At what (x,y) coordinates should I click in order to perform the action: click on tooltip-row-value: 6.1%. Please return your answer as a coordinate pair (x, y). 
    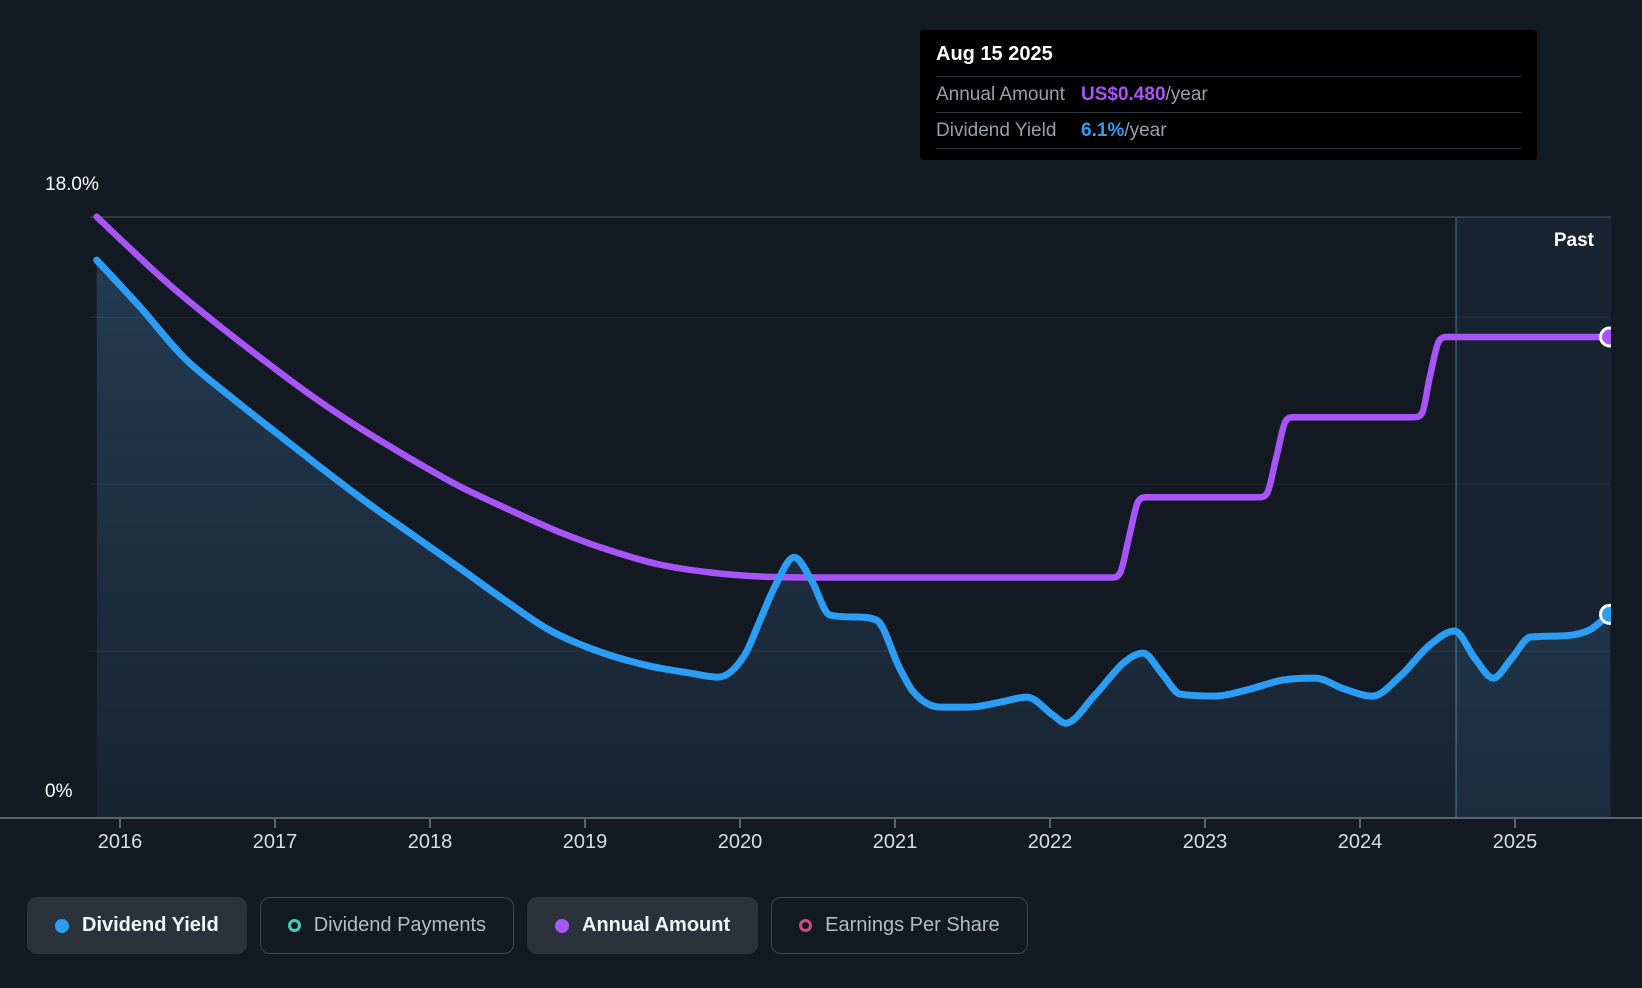
    Looking at the image, I should click on (1103, 130).